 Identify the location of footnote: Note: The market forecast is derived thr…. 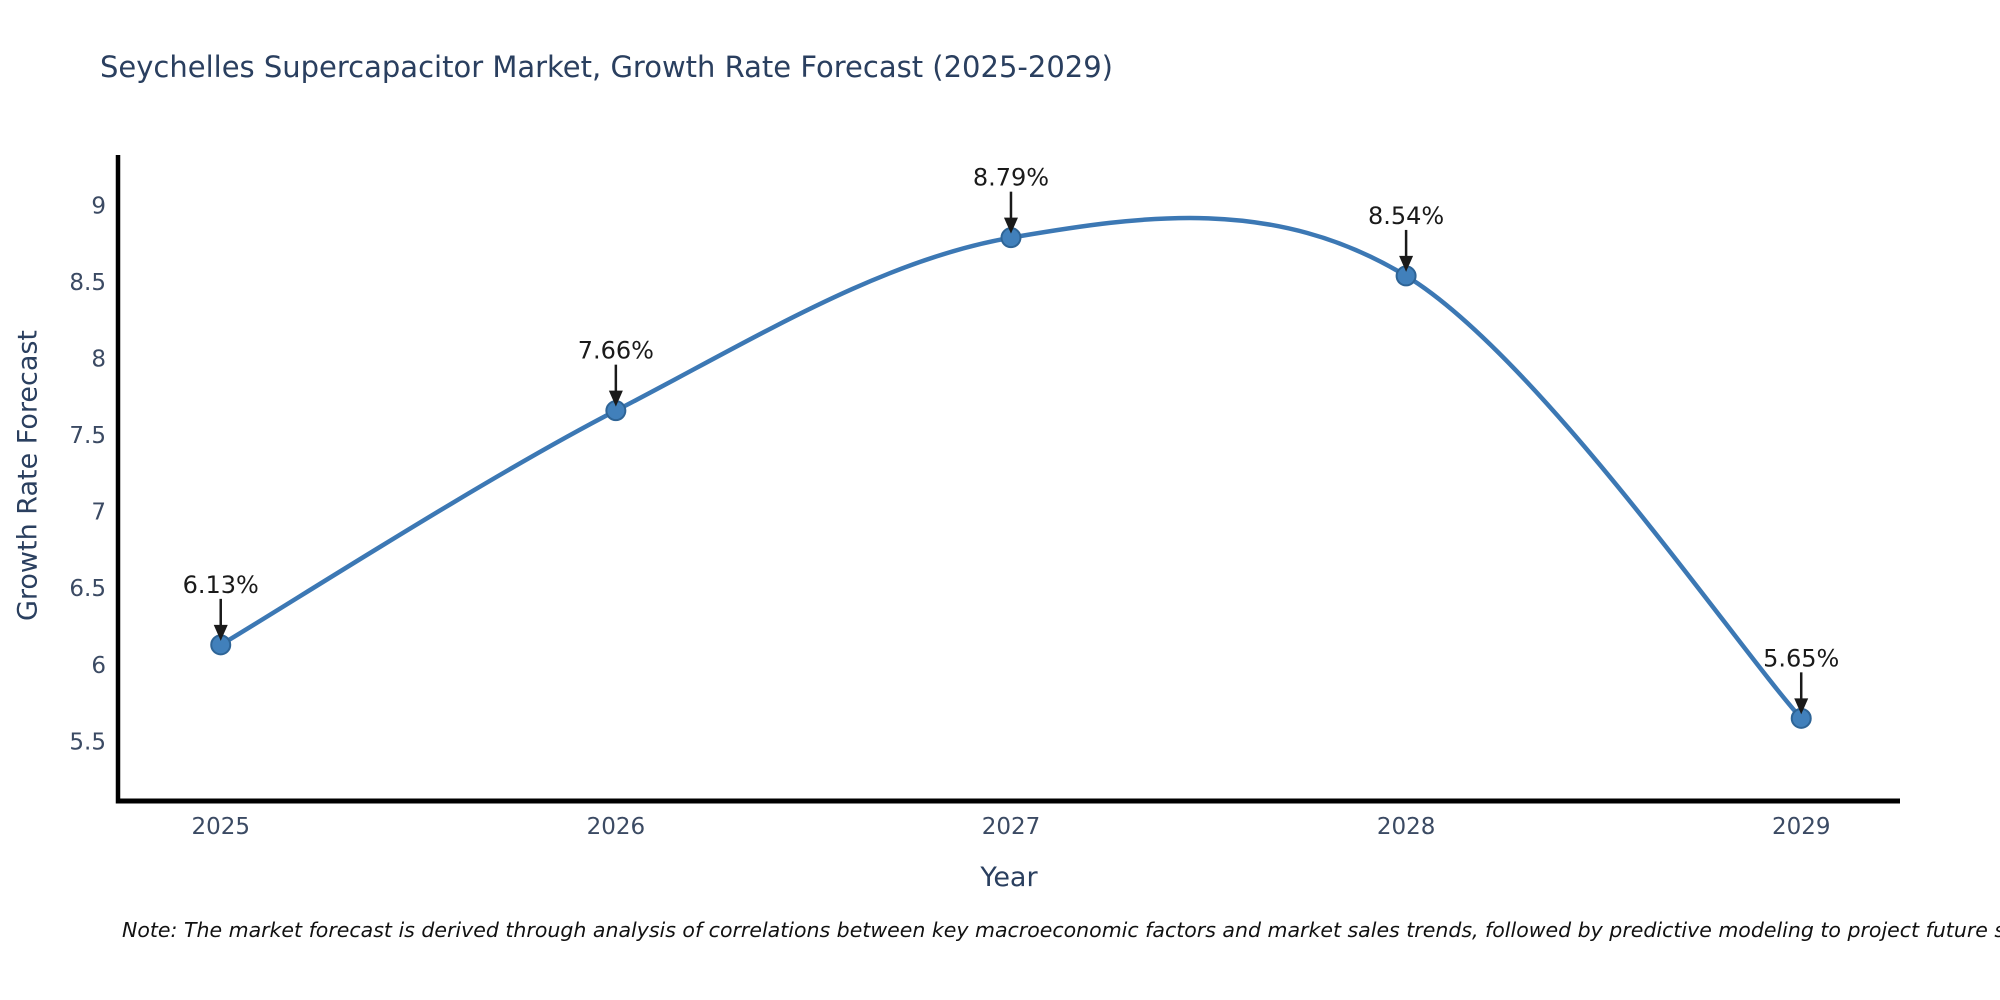
(1061, 930).